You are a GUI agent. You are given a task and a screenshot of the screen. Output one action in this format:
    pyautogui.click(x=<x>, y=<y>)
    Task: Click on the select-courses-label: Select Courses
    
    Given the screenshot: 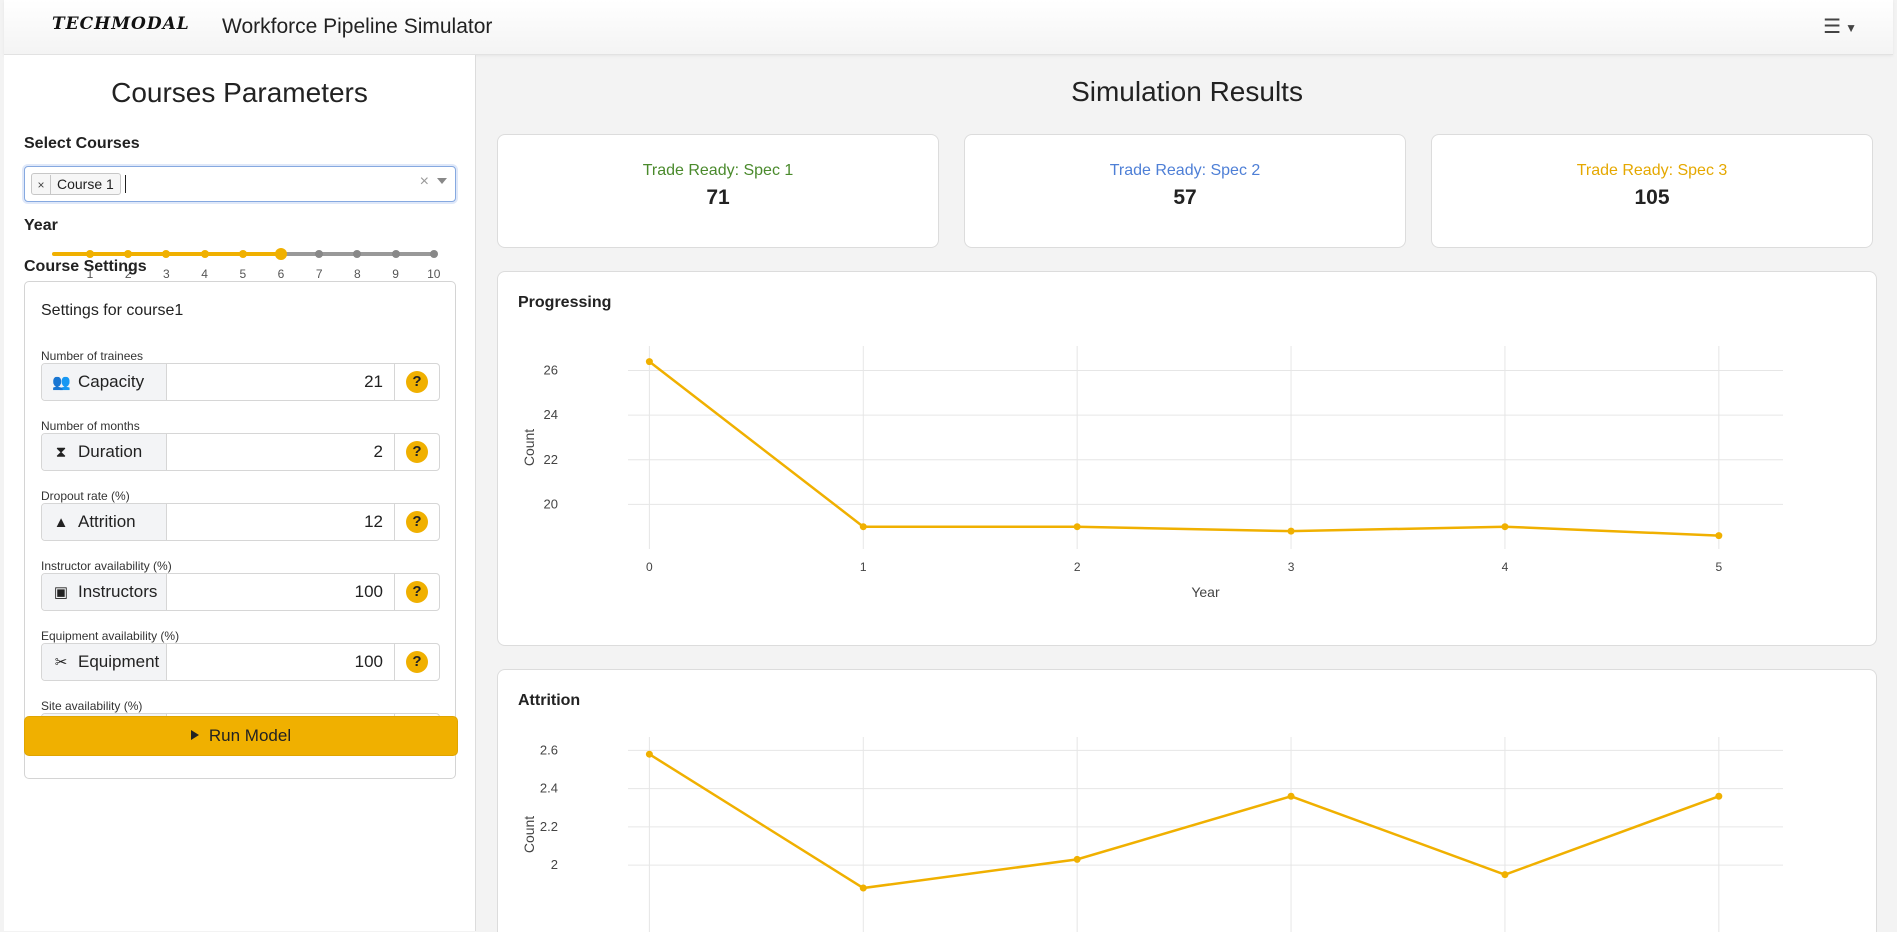 What is the action you would take?
    pyautogui.click(x=82, y=143)
    